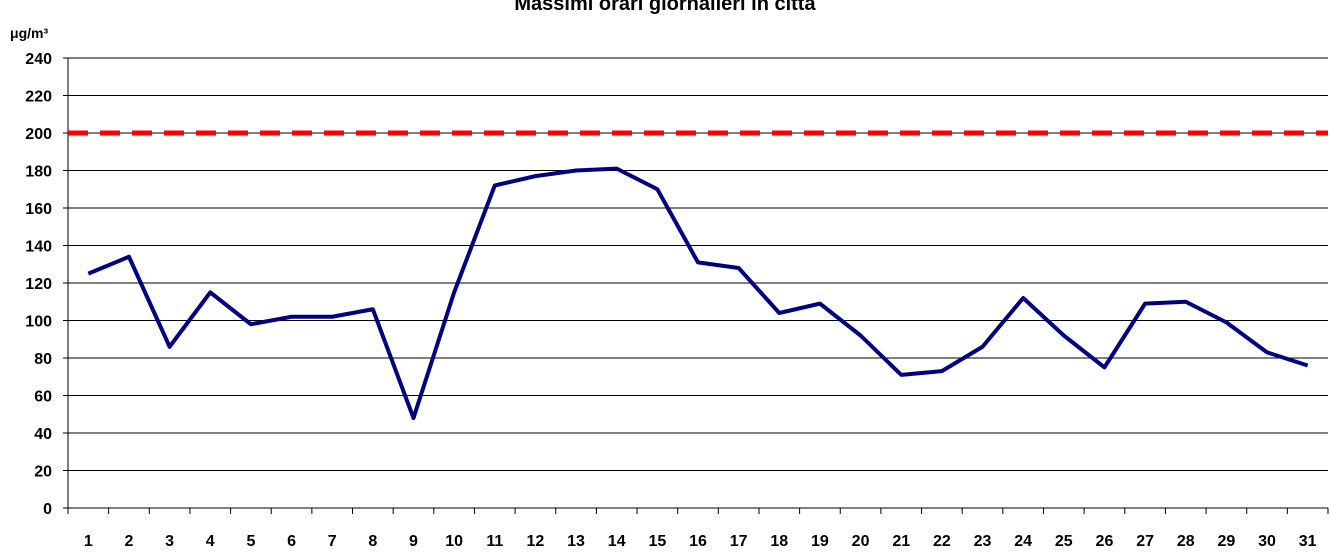 The height and width of the screenshot is (554, 1330). Describe the element at coordinates (129, 541) in the screenshot. I see `x-tick-label: 2` at that location.